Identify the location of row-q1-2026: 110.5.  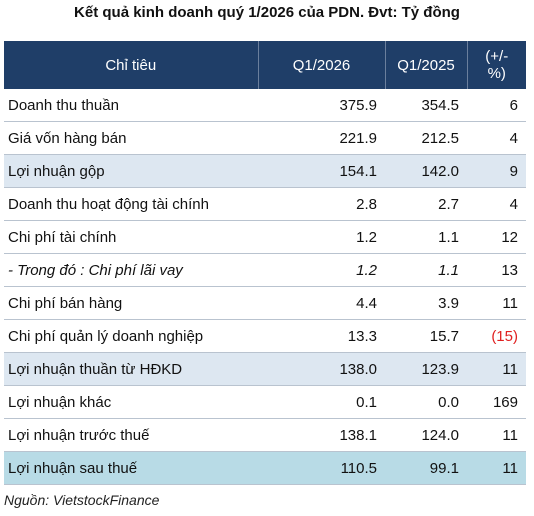
(321, 468).